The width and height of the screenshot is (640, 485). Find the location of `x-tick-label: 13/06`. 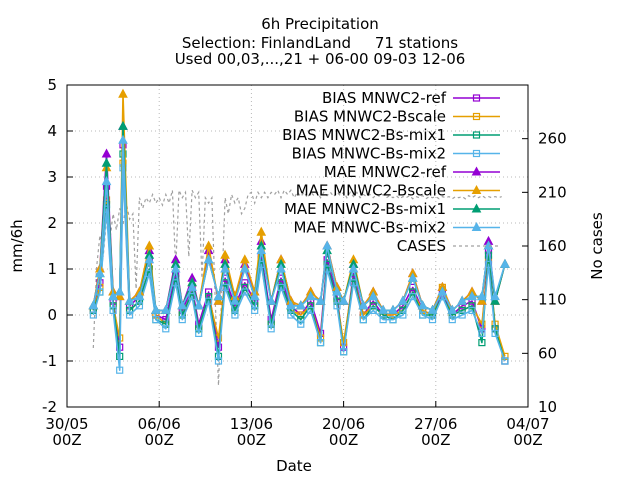

x-tick-label: 13/06 is located at coordinates (251, 424).